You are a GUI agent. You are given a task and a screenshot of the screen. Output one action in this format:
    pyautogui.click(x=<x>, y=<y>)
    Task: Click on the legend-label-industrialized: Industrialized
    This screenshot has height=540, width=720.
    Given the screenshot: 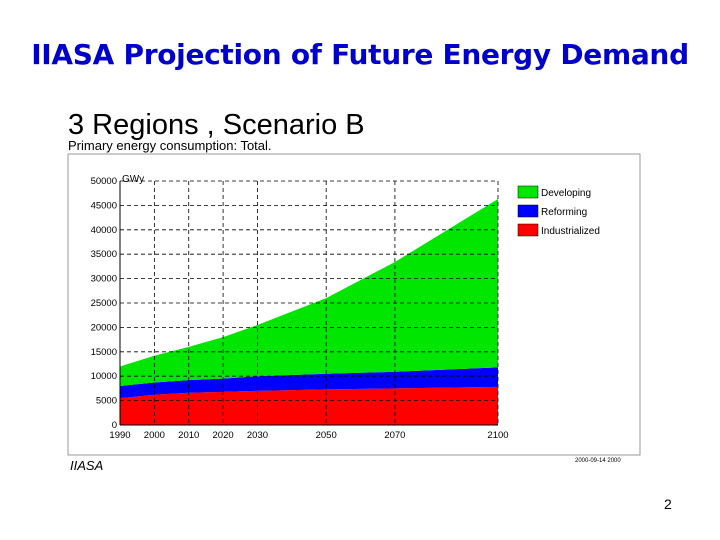 What is the action you would take?
    pyautogui.click(x=570, y=231)
    